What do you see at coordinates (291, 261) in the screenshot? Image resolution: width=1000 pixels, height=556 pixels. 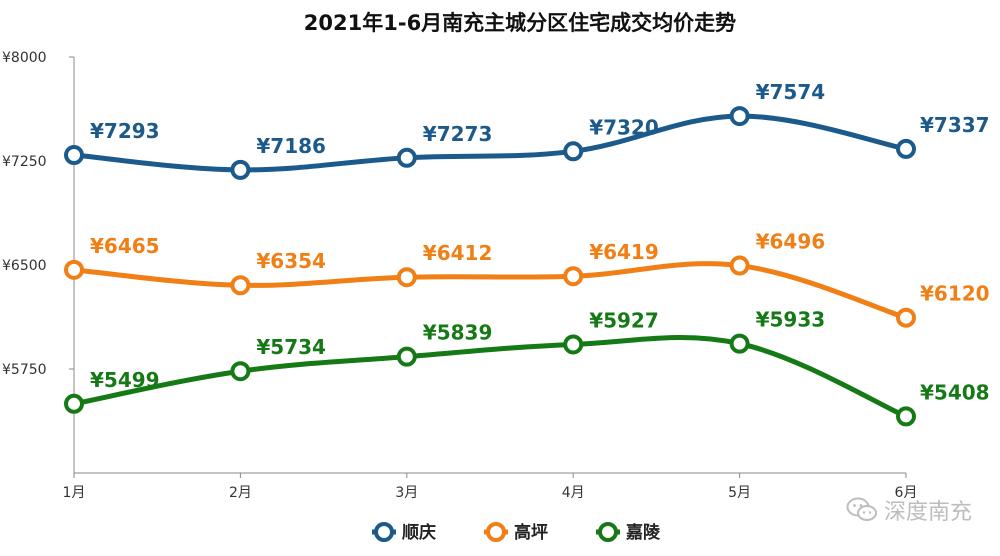 I see `data-label: ¥6354` at bounding box center [291, 261].